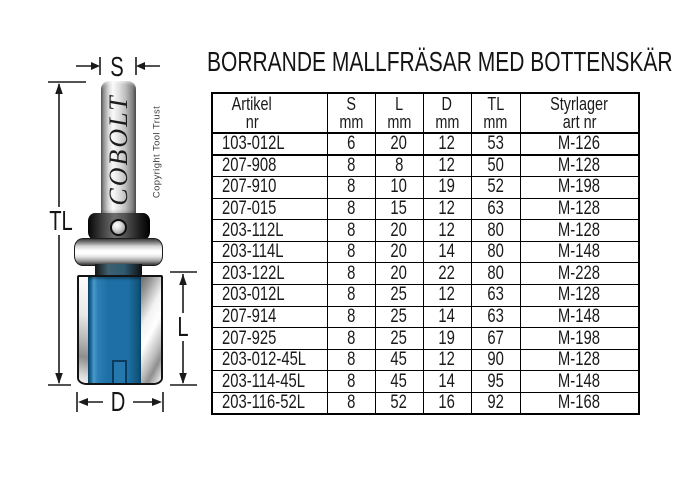 The image size is (700, 483). Describe the element at coordinates (269, 113) in the screenshot. I see `header-cell-artikel: Artikel nr` at that location.